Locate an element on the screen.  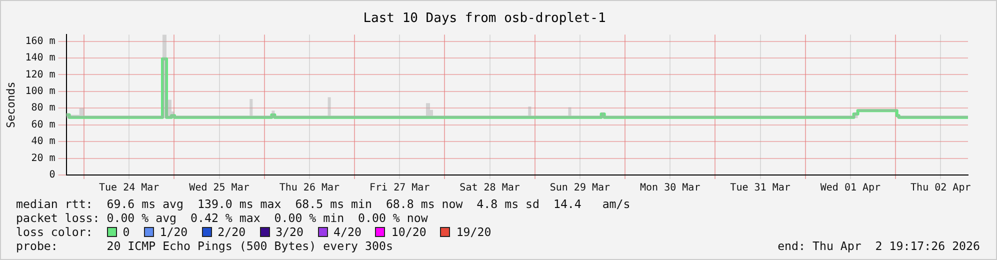
x-tick-label: Sat 28 Mar is located at coordinates (490, 188).